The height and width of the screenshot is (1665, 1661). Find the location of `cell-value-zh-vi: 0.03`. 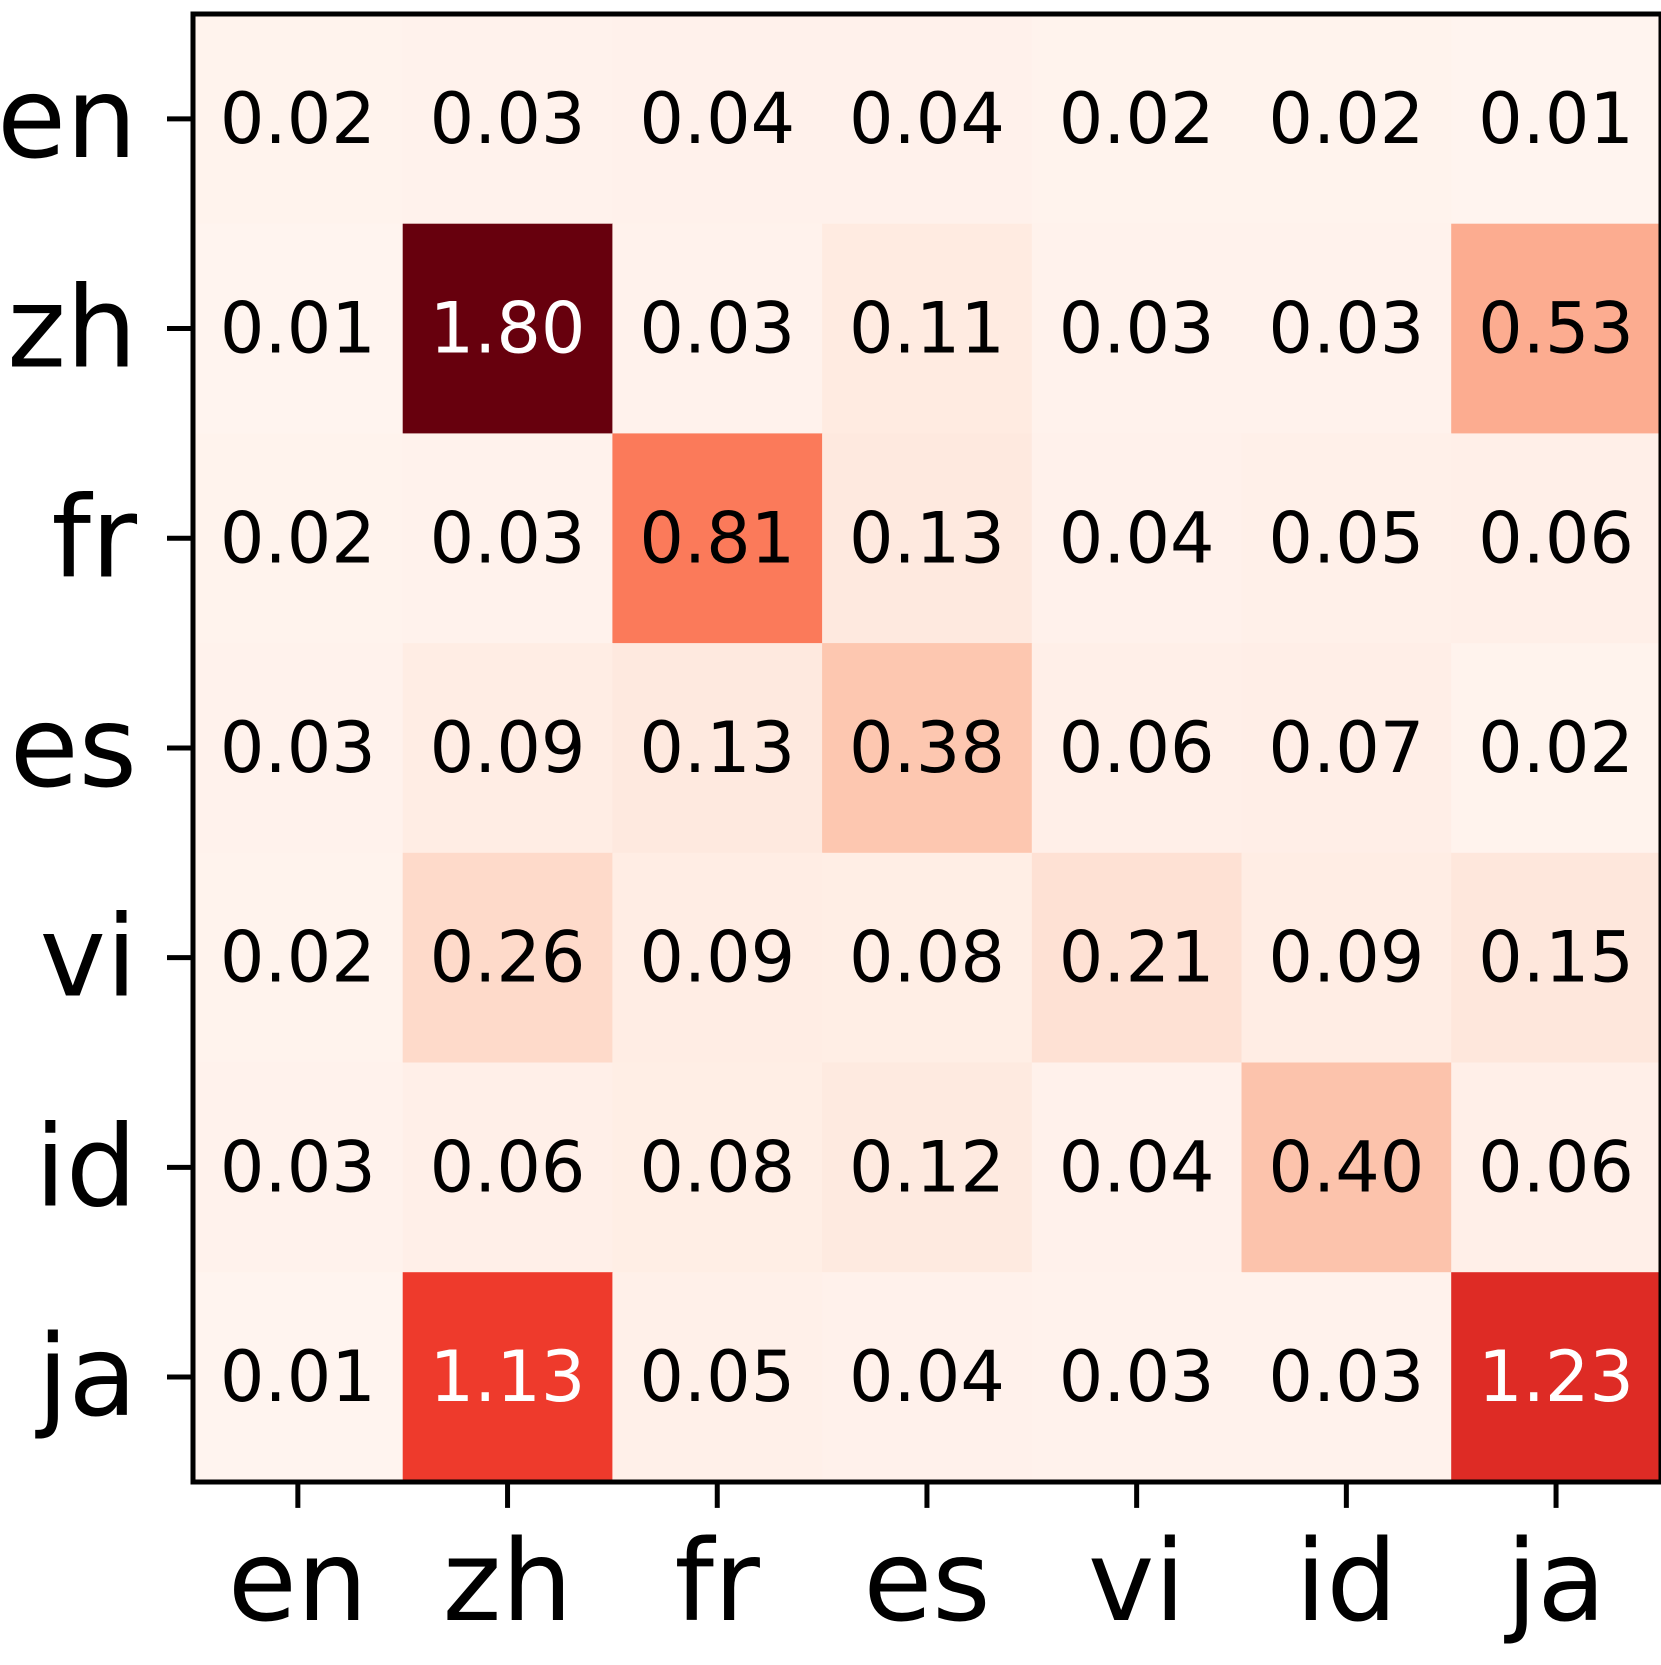

cell-value-zh-vi: 0.03 is located at coordinates (1137, 329).